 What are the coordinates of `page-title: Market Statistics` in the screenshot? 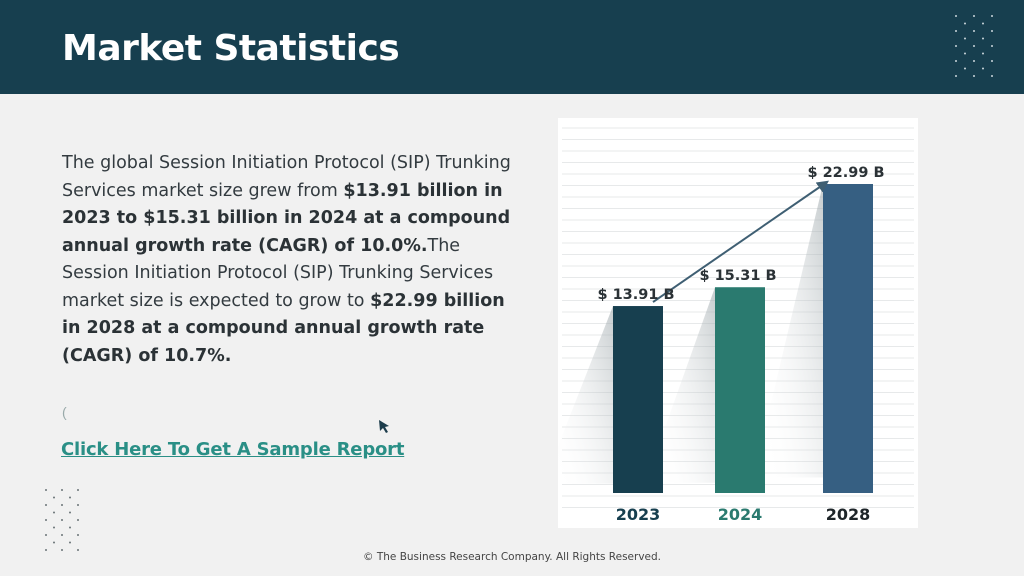 It's located at (231, 48).